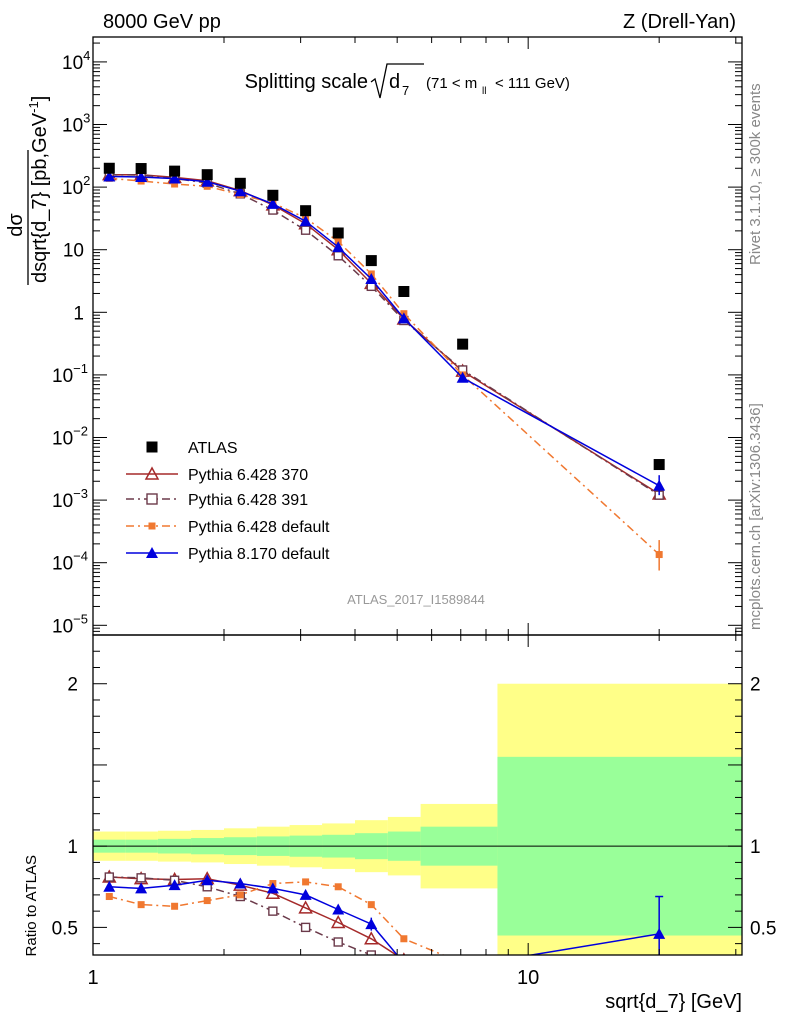  What do you see at coordinates (484, 91) in the screenshot?
I see `title-range-sub: ll` at bounding box center [484, 91].